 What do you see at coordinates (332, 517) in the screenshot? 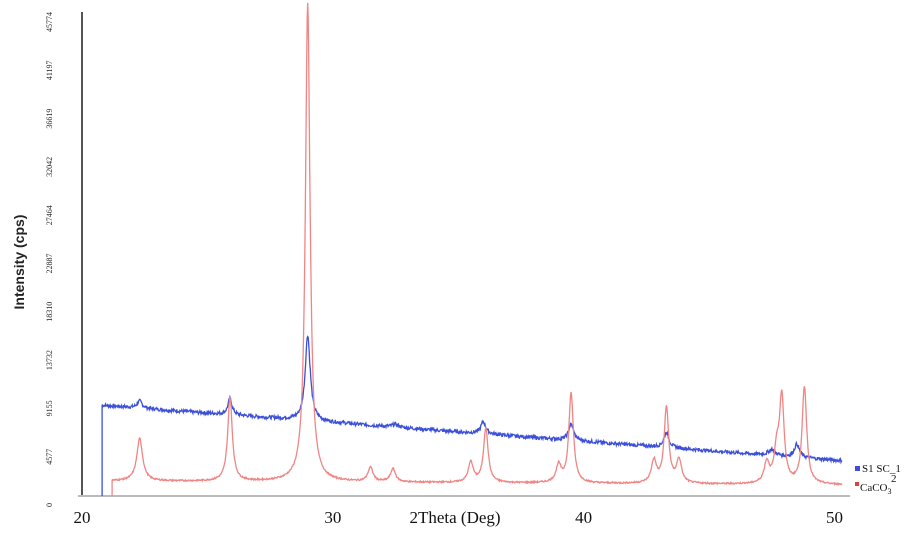
I see `x-tick-label: 30` at bounding box center [332, 517].